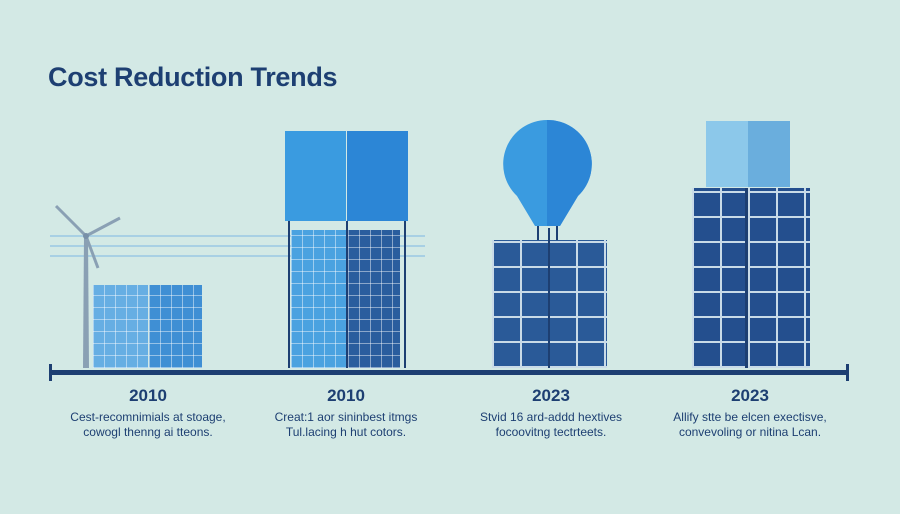 The width and height of the screenshot is (900, 514). I want to click on description-line: Stvid 16 ard-addd hextives, so click(551, 417).